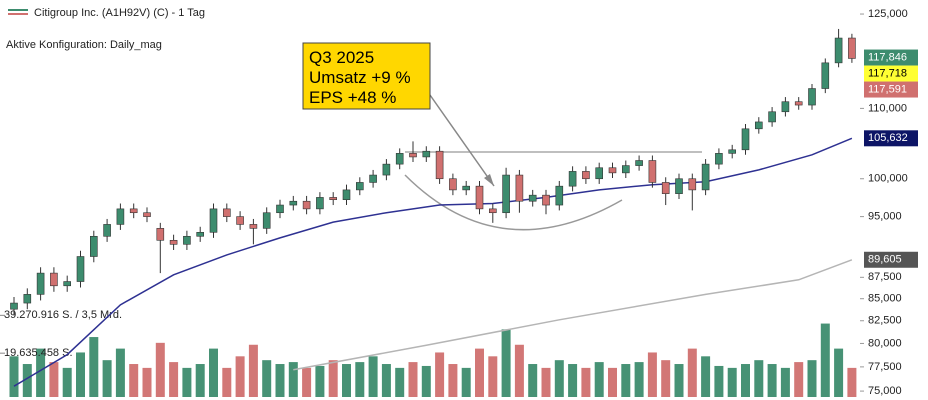 This screenshot has width=928, height=400. I want to click on price-tag-label: 117,846, so click(887, 57).